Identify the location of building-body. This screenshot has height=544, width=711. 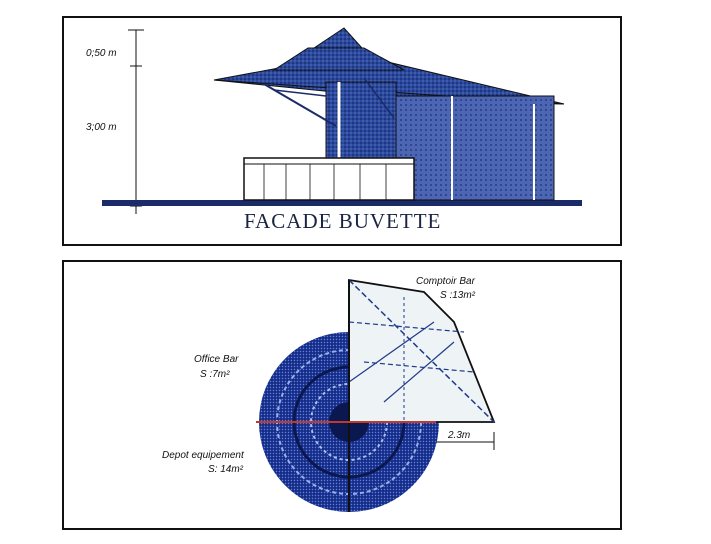
(409, 139).